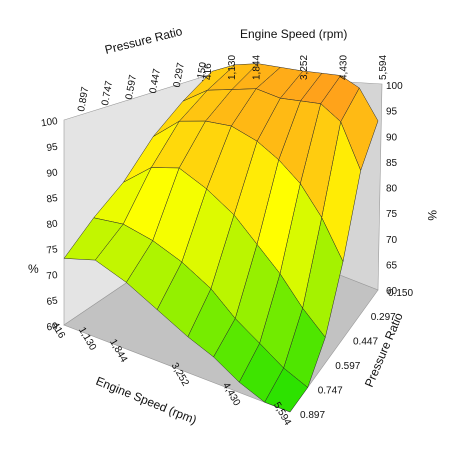 The height and width of the screenshot is (451, 455). Describe the element at coordinates (143, 40) in the screenshot. I see `y-axis-title-top: Pressure Ratio` at that location.